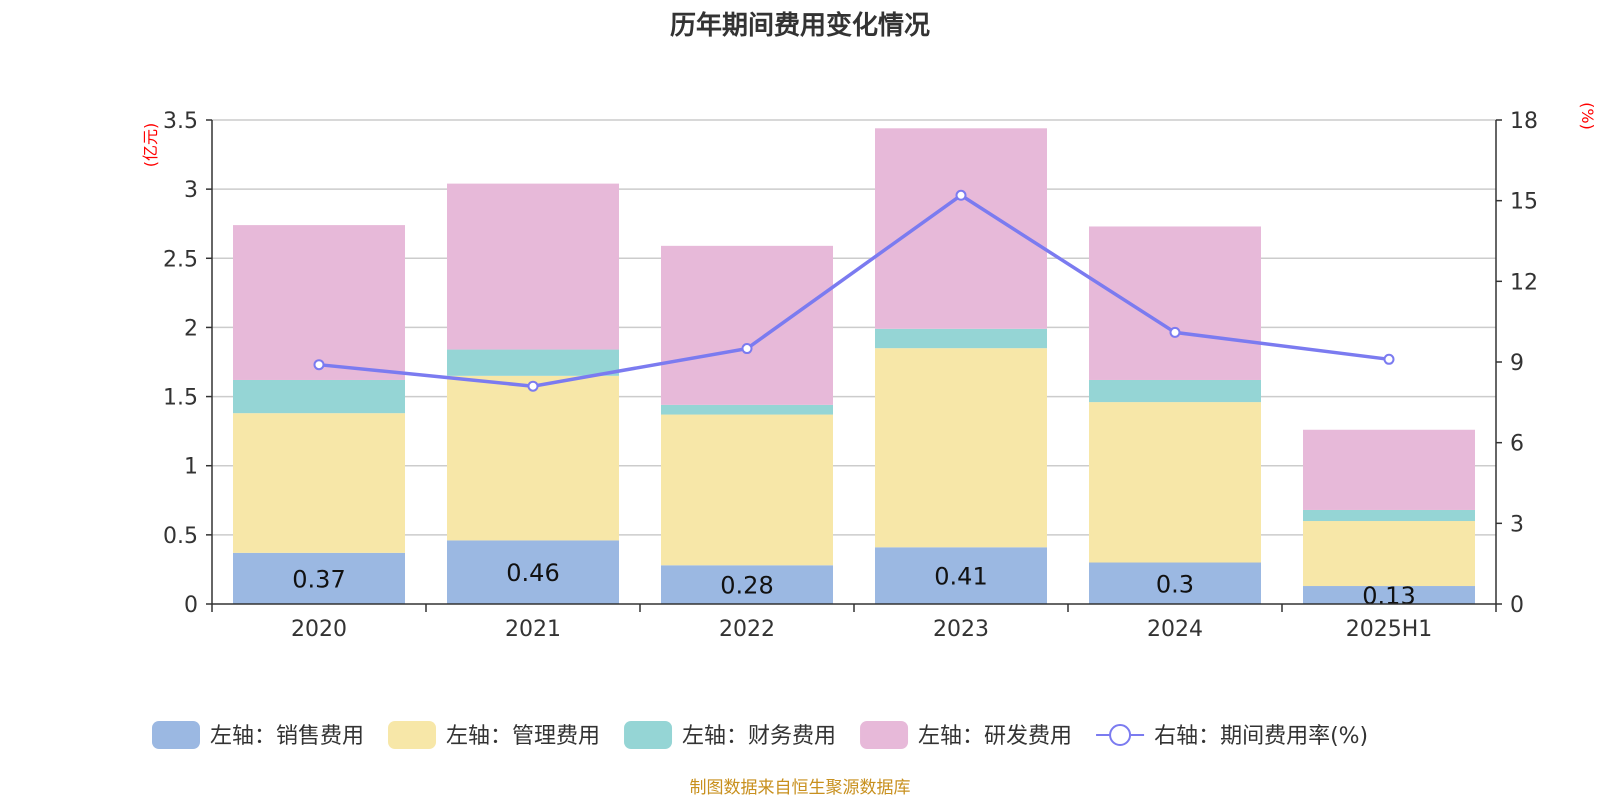 The image size is (1600, 800). What do you see at coordinates (150, 145) in the screenshot?
I see `left-axis-unit: (亿元)` at bounding box center [150, 145].